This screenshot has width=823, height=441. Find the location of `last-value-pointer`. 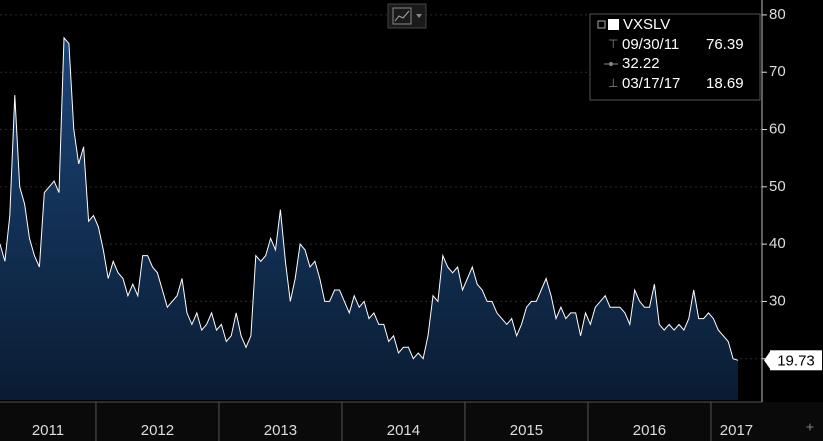

last-value-pointer is located at coordinates (767, 360).